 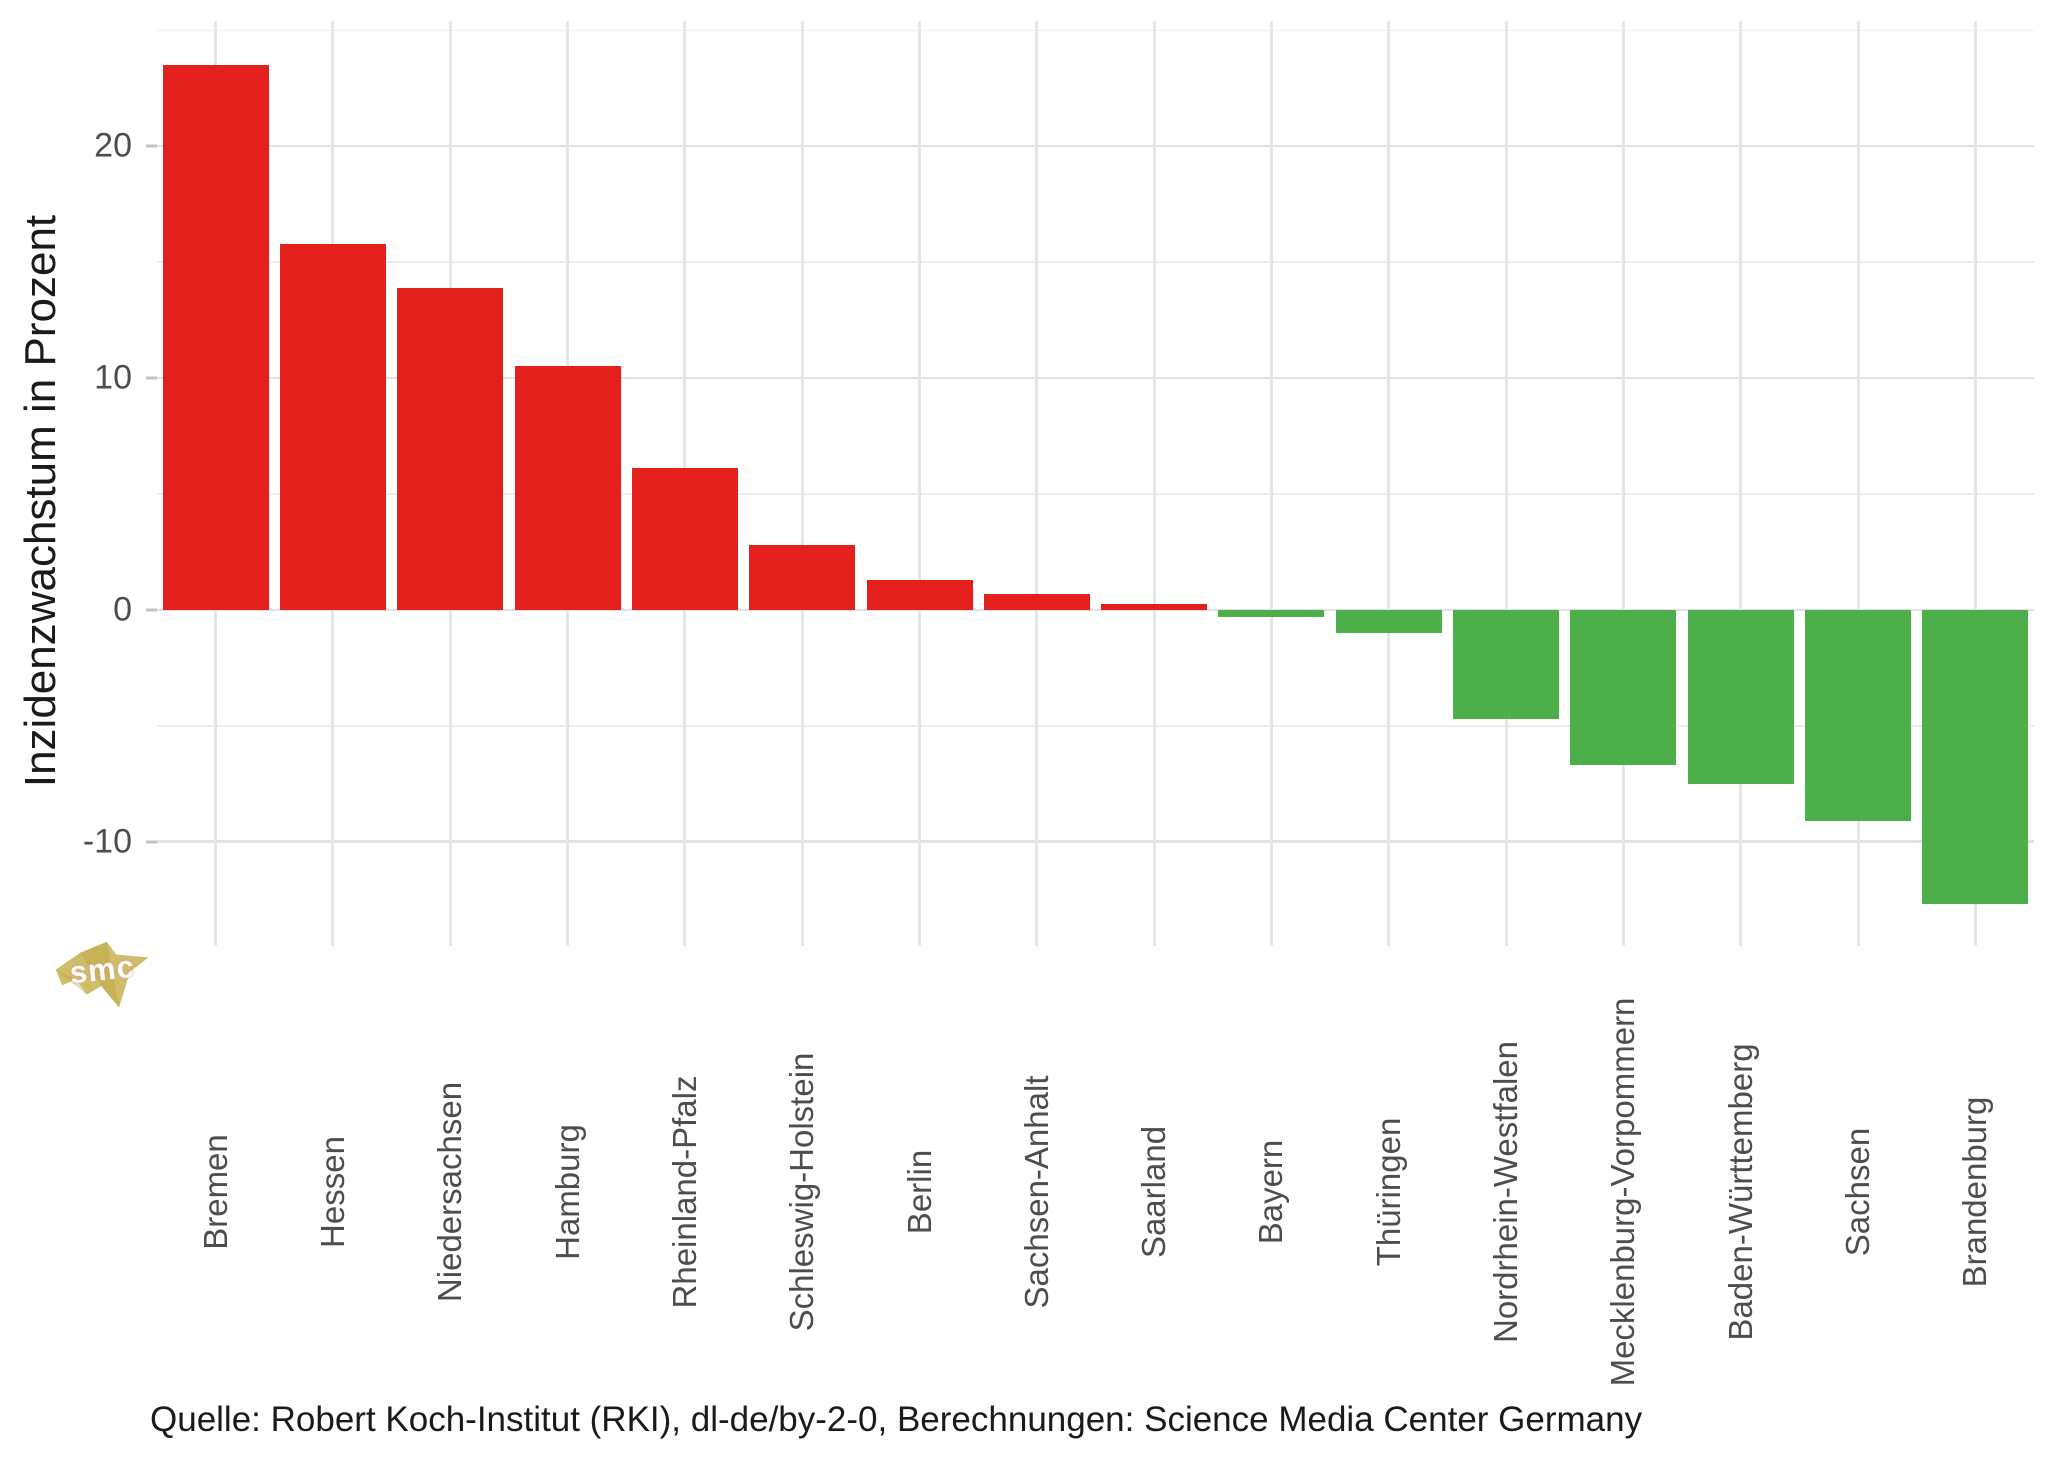 What do you see at coordinates (1975, 1192) in the screenshot?
I see `x-label-brandenburg: Brandenburg` at bounding box center [1975, 1192].